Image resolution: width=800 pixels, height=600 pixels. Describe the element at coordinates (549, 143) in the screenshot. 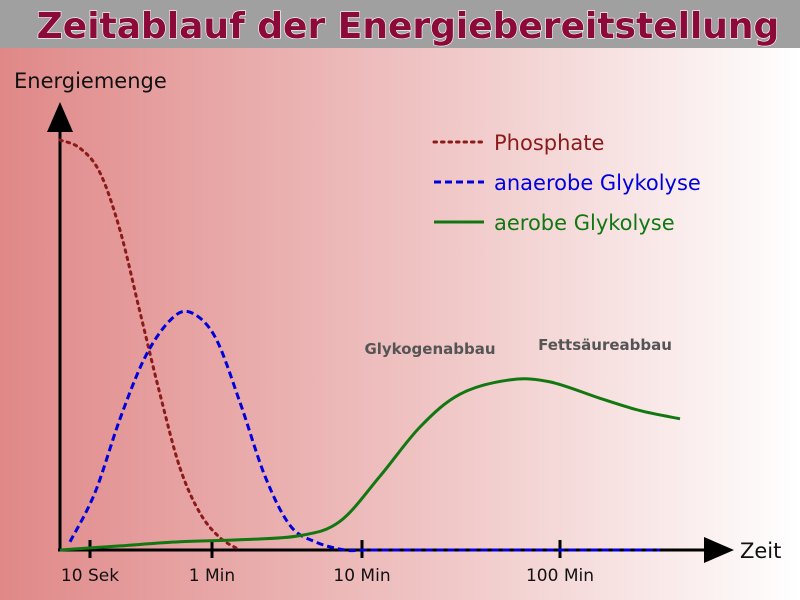

I see `legend-label-phosphate: Phosphate` at that location.